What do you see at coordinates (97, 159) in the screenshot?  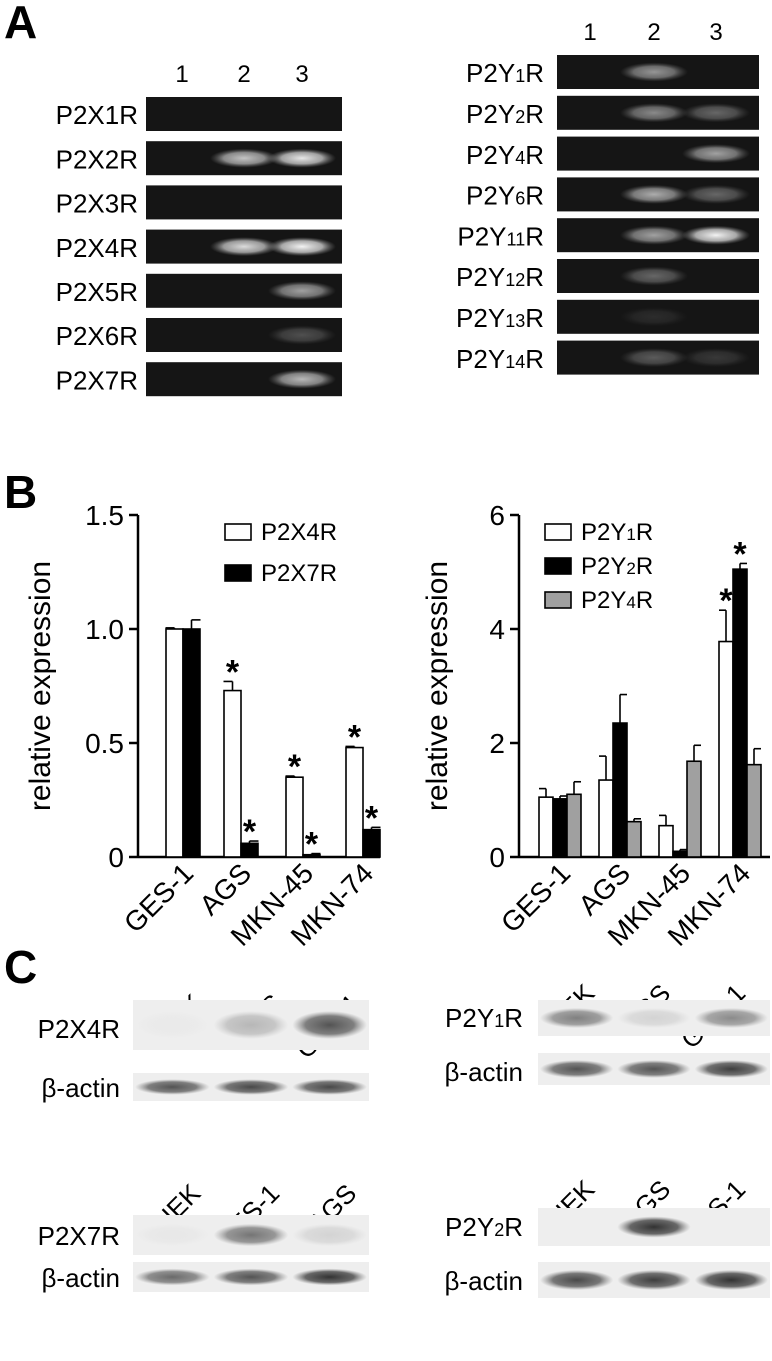 I see `gel-row-label: P2X2R` at bounding box center [97, 159].